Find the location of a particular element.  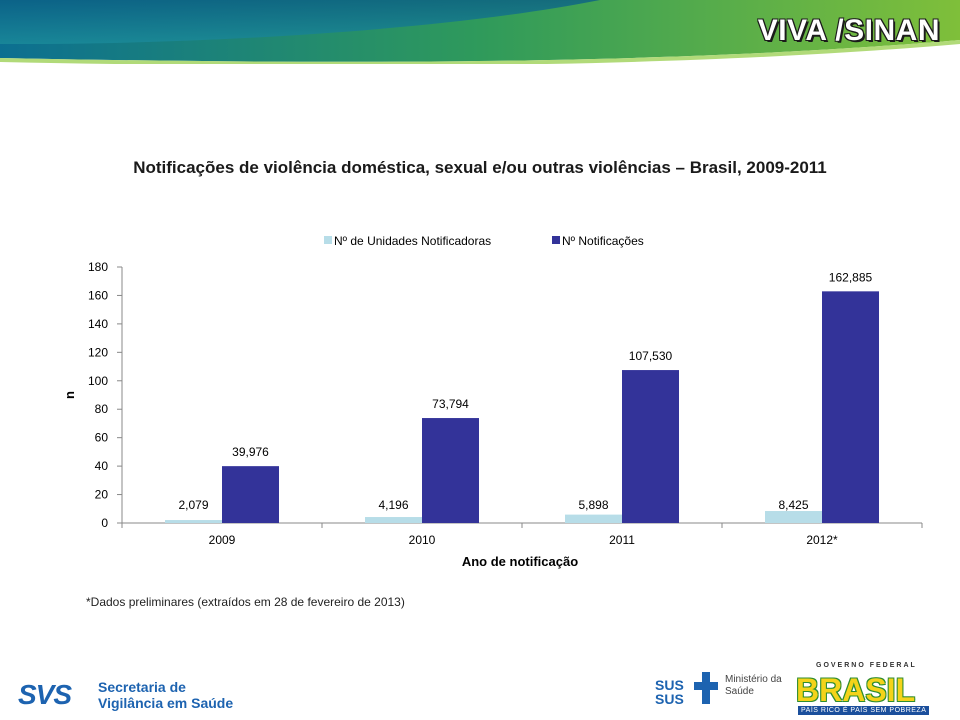

sus-ministerio-logo: SUS SUS Ministério da Saúde is located at coordinates (725, 688).